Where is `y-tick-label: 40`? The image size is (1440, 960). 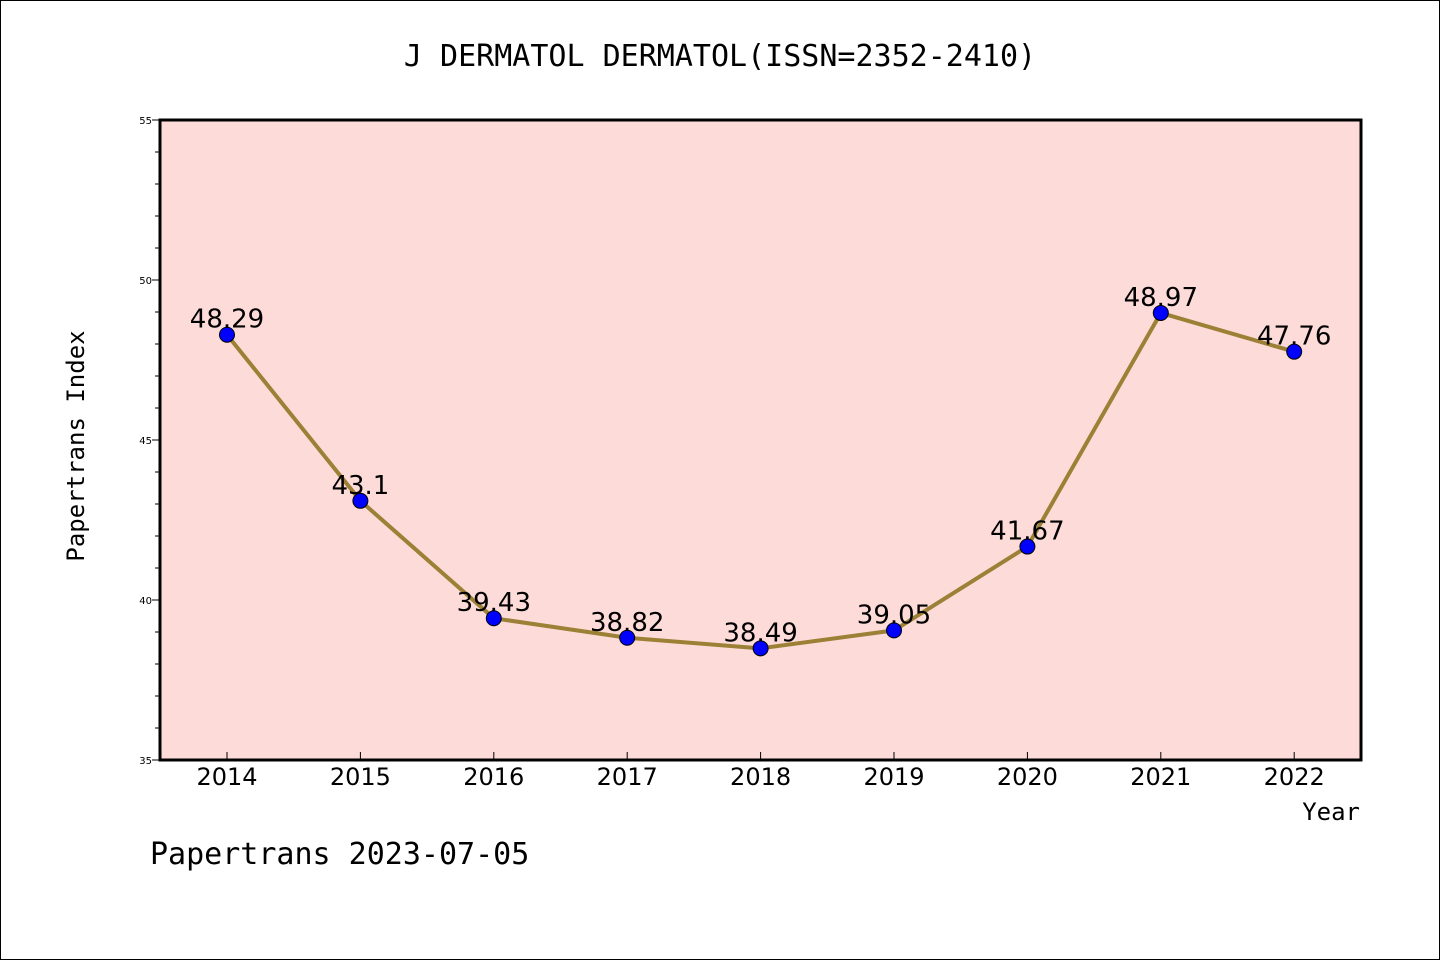 y-tick-label: 40 is located at coordinates (145, 601).